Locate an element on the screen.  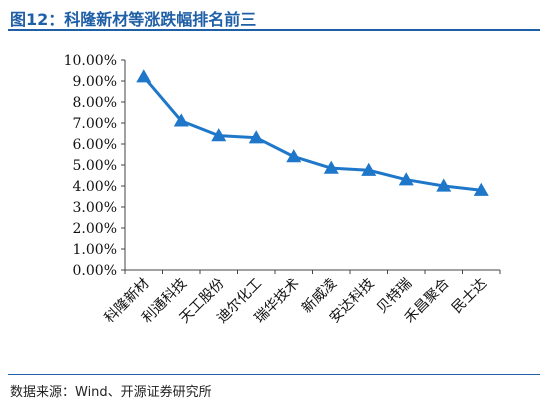
y-tick-label: 2.00% is located at coordinates (95, 229).